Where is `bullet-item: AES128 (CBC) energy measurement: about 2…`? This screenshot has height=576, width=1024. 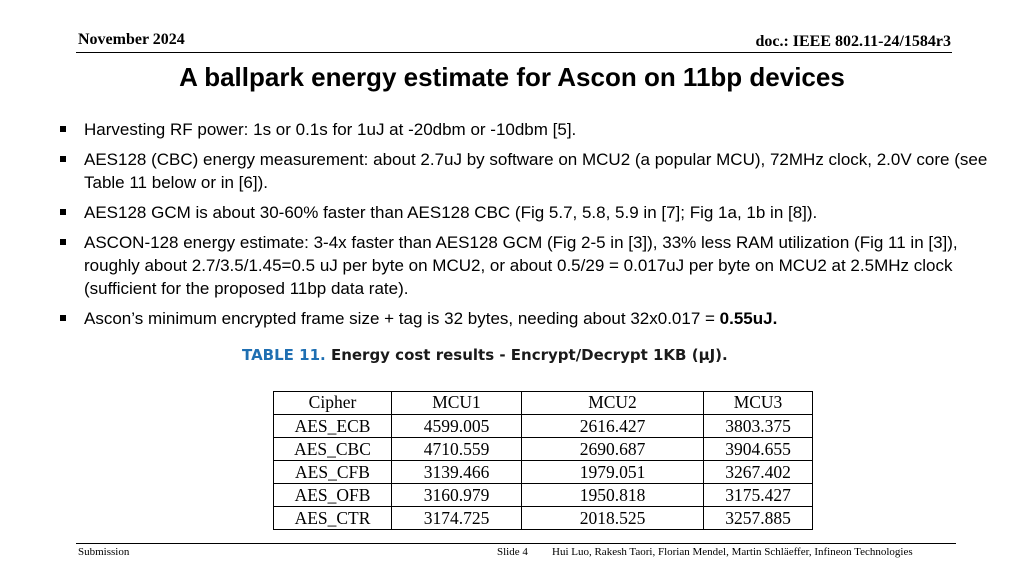
bullet-item: AES128 (CBC) energy measurement: about 2… is located at coordinates (523, 171).